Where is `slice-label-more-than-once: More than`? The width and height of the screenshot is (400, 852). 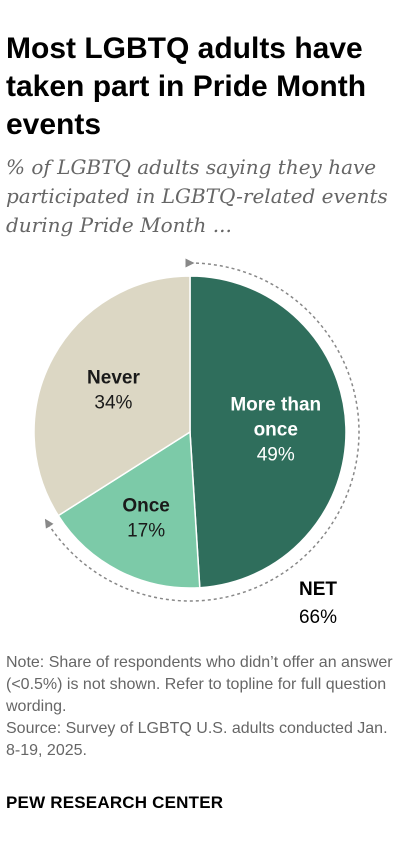 slice-label-more-than-once: More than is located at coordinates (275, 404).